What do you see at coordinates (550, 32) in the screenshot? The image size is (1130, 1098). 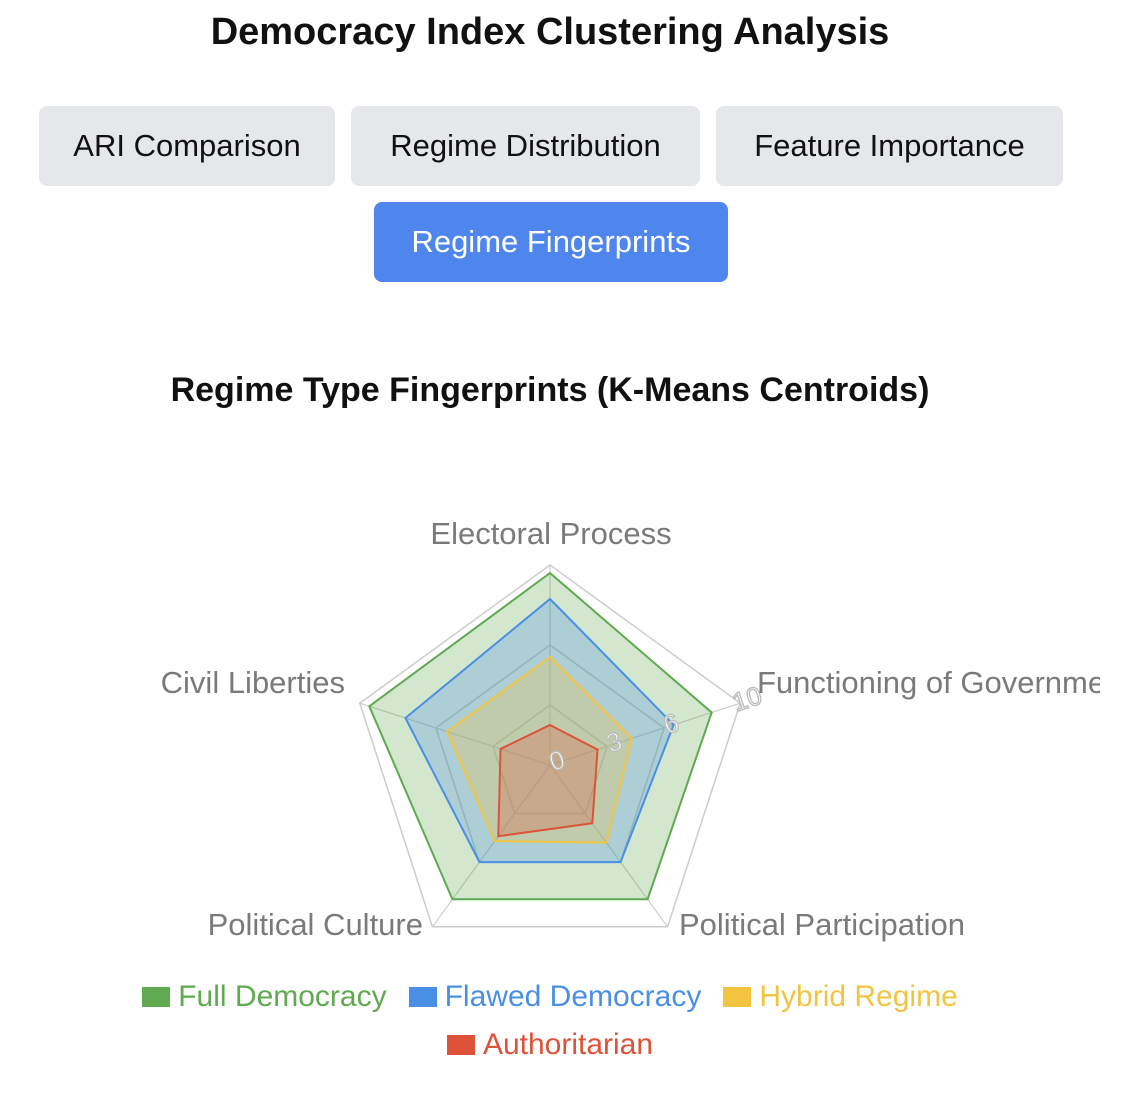 I see `page-title: Democracy Index Clustering Analysis` at bounding box center [550, 32].